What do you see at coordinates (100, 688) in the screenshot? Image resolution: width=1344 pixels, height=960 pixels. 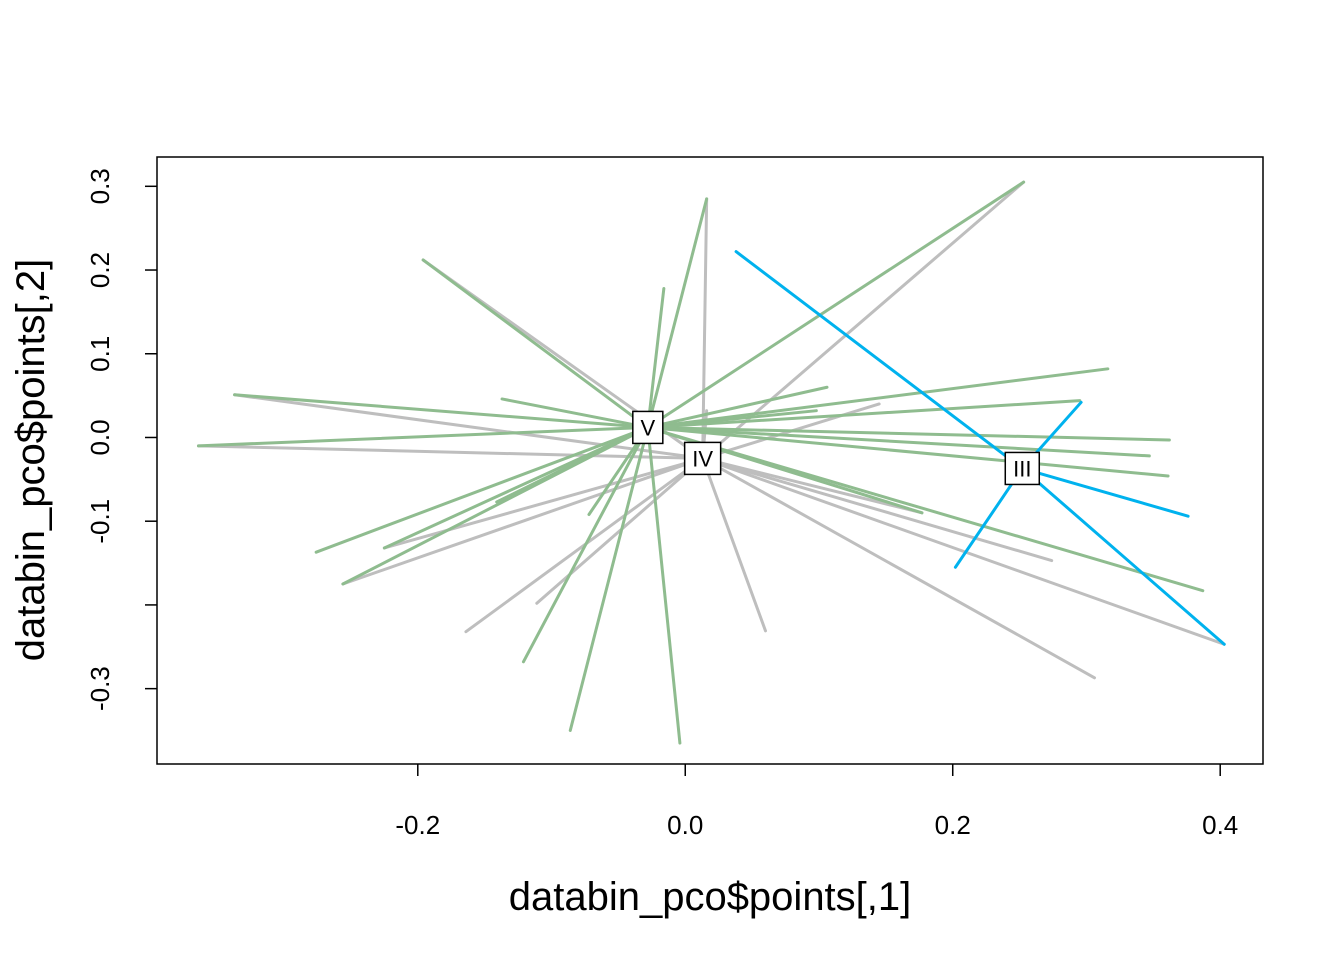 I see `y-tick-label: -0.3` at bounding box center [100, 688].